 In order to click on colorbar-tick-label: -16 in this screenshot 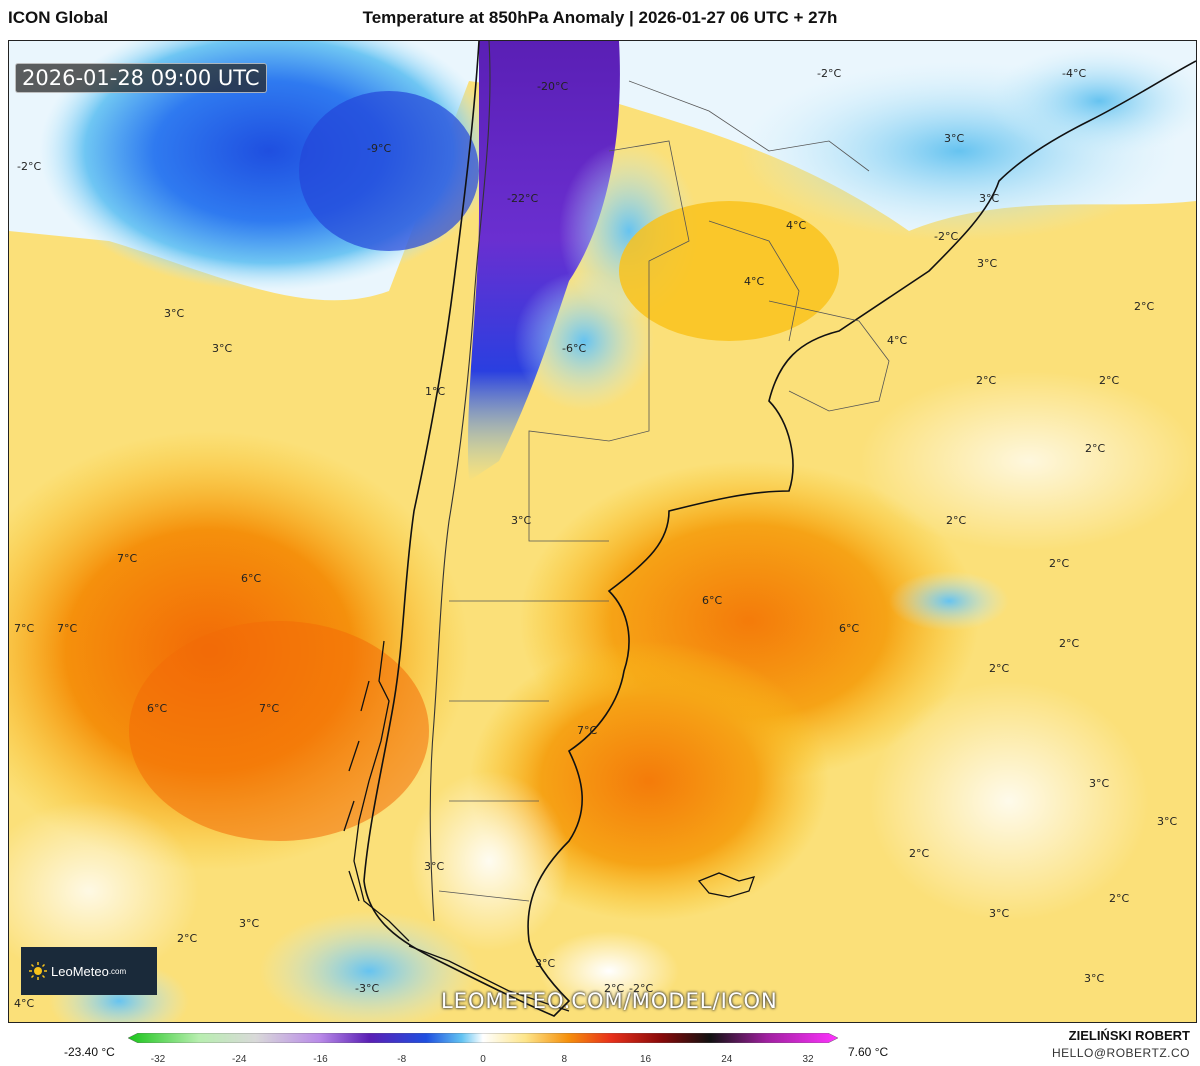, I will do `click(320, 1059)`.